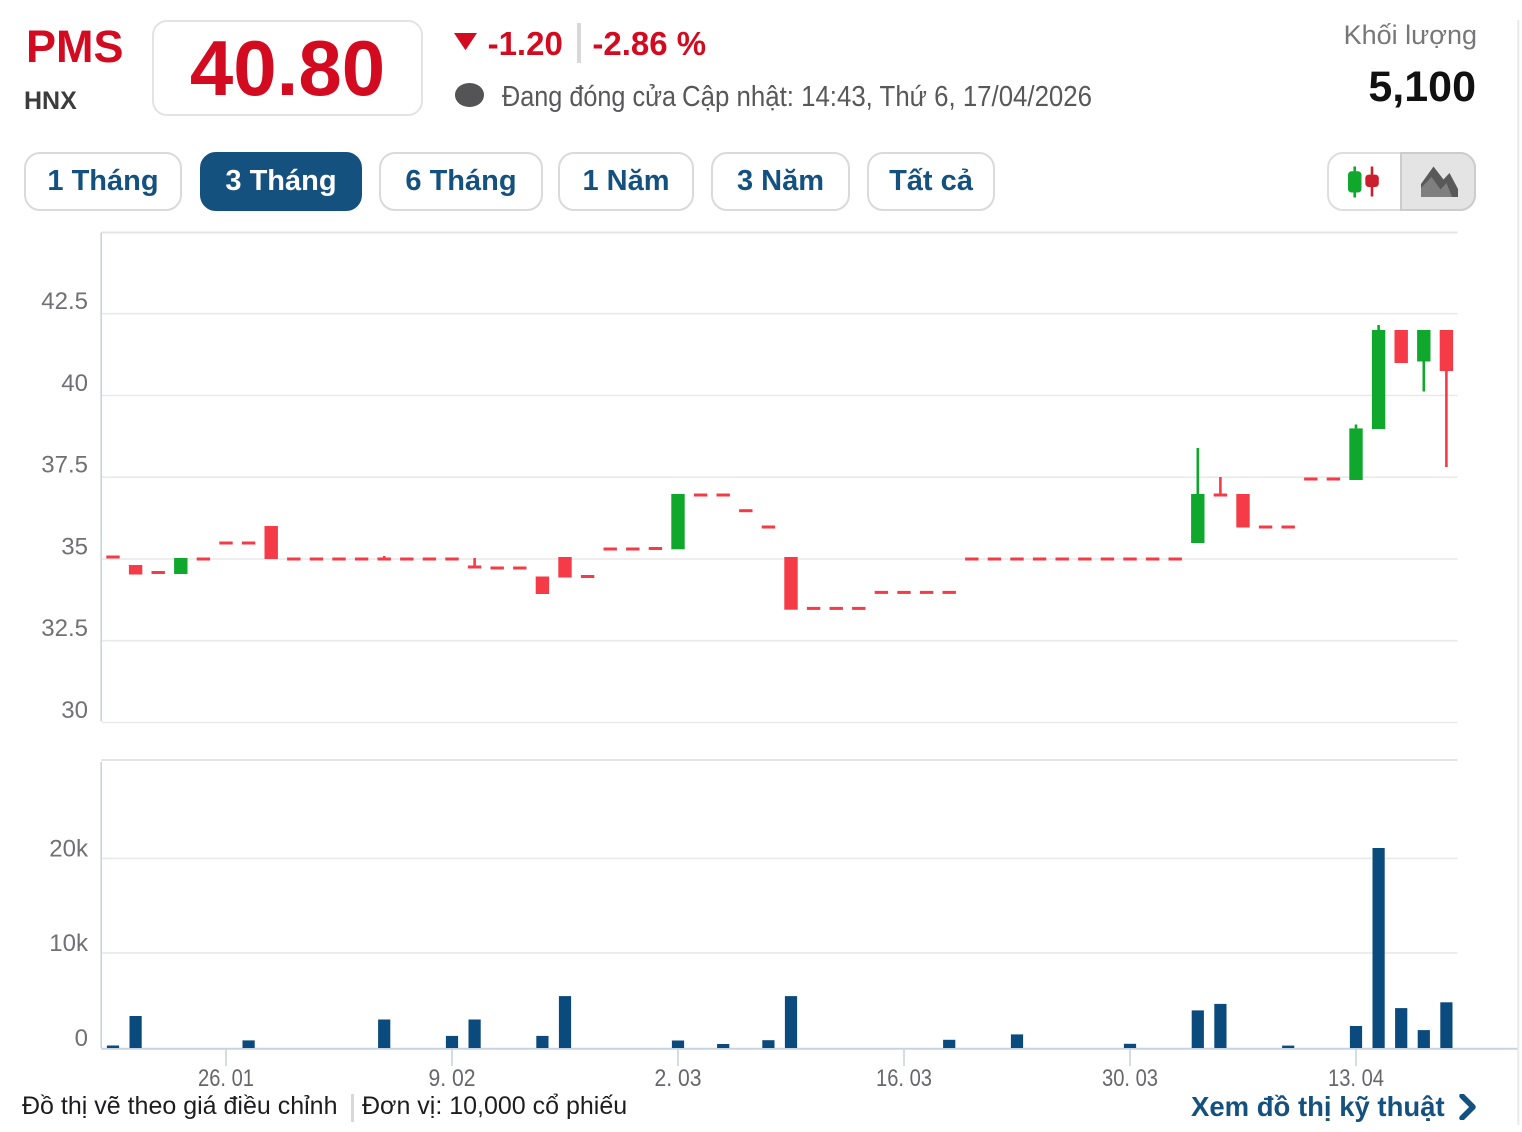  Describe the element at coordinates (69, 943) in the screenshot. I see `svg-text: 10k` at that location.